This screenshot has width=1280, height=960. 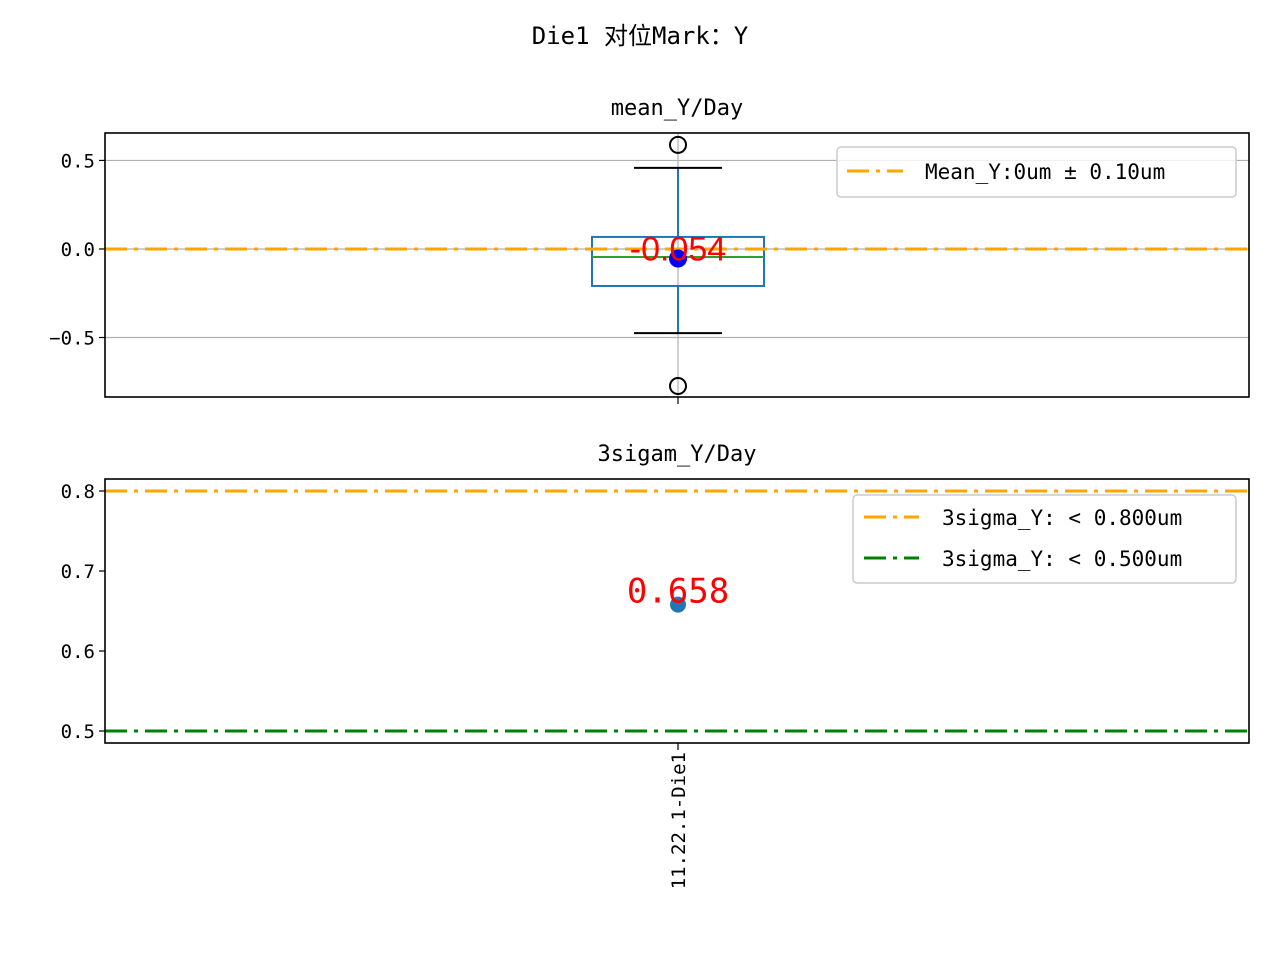 What do you see at coordinates (679, 820) in the screenshot?
I see `x-tick-label: 11.22.1-Die1` at bounding box center [679, 820].